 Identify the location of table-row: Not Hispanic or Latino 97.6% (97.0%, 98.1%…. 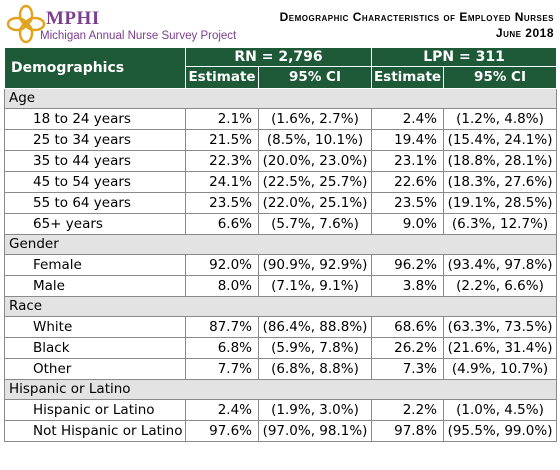
(281, 431).